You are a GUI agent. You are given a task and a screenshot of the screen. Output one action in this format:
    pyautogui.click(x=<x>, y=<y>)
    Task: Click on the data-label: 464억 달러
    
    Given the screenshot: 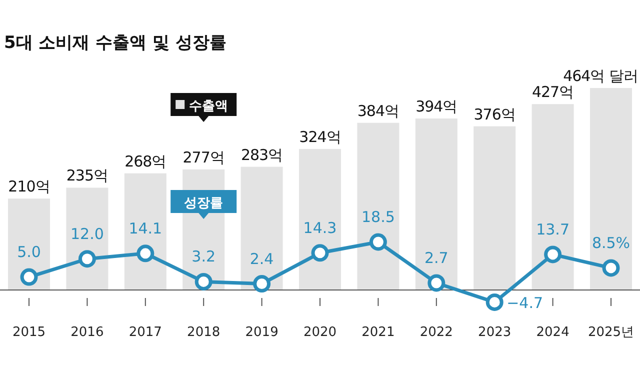 What is the action you would take?
    pyautogui.click(x=600, y=76)
    